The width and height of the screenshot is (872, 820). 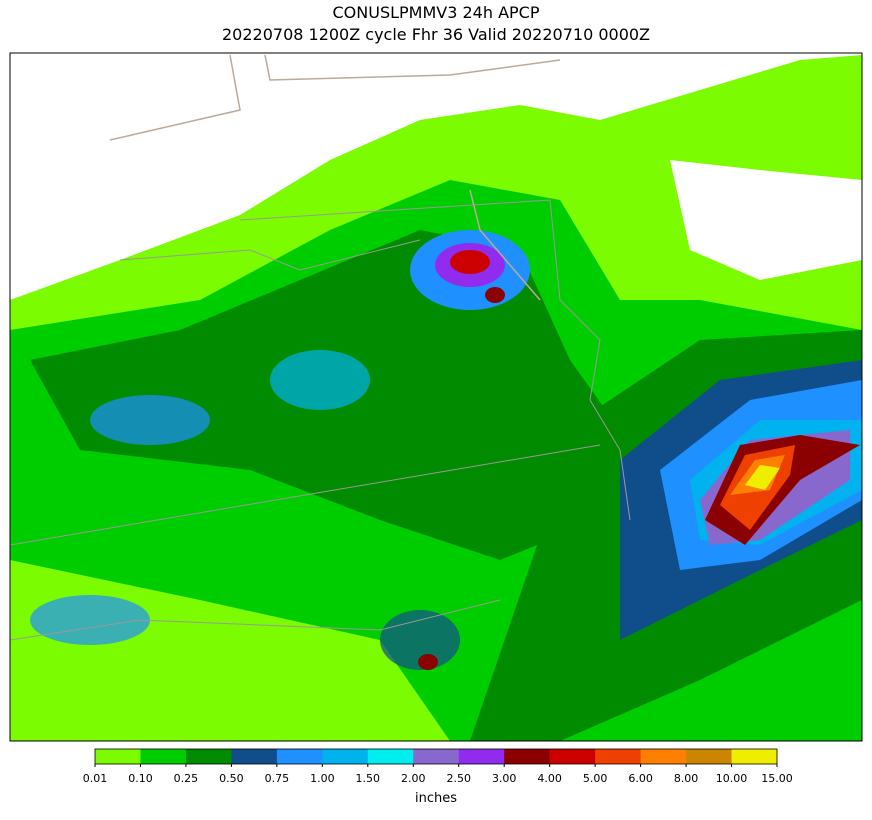 I want to click on tick-label: 2.00, so click(x=413, y=778).